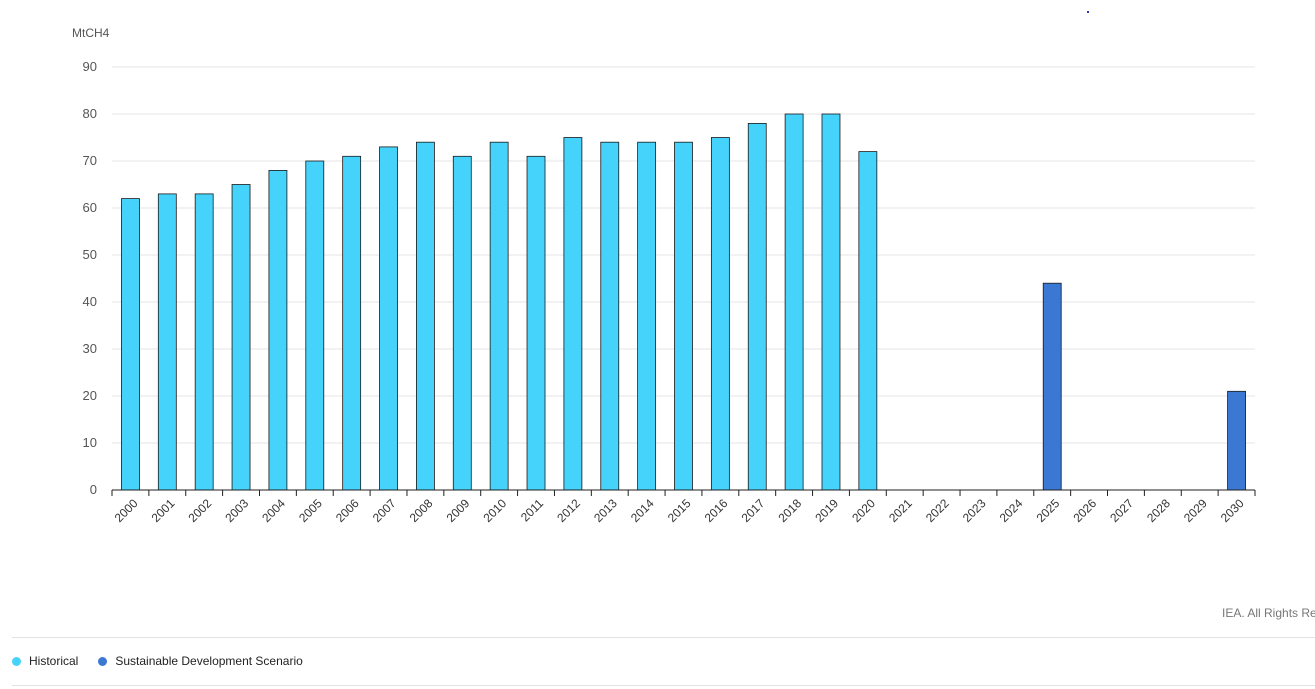 The image size is (1315, 689). What do you see at coordinates (204, 342) in the screenshot?
I see `bar-historical-2002` at bounding box center [204, 342].